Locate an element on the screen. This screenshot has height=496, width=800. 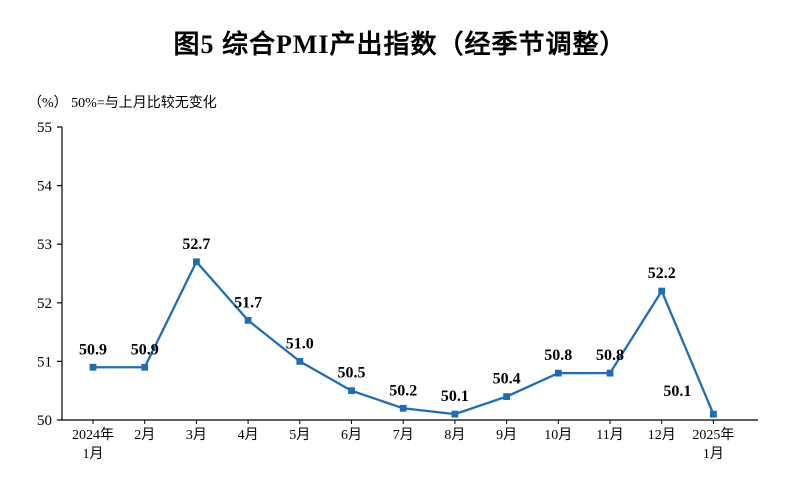
x-tick-label: 2025年 1月 is located at coordinates (713, 444).